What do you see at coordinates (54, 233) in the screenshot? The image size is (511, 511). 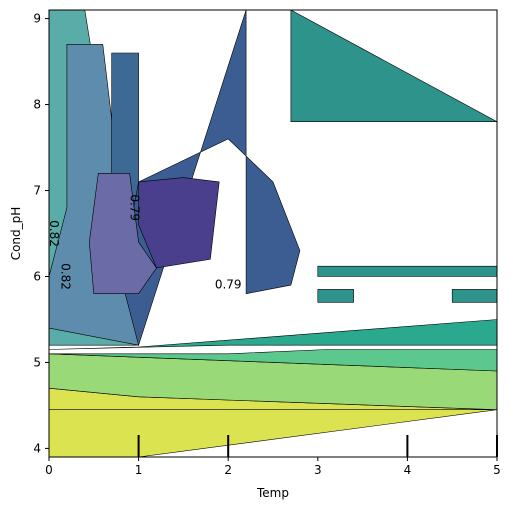 I see `contour-label-2: 0.82` at bounding box center [54, 233].